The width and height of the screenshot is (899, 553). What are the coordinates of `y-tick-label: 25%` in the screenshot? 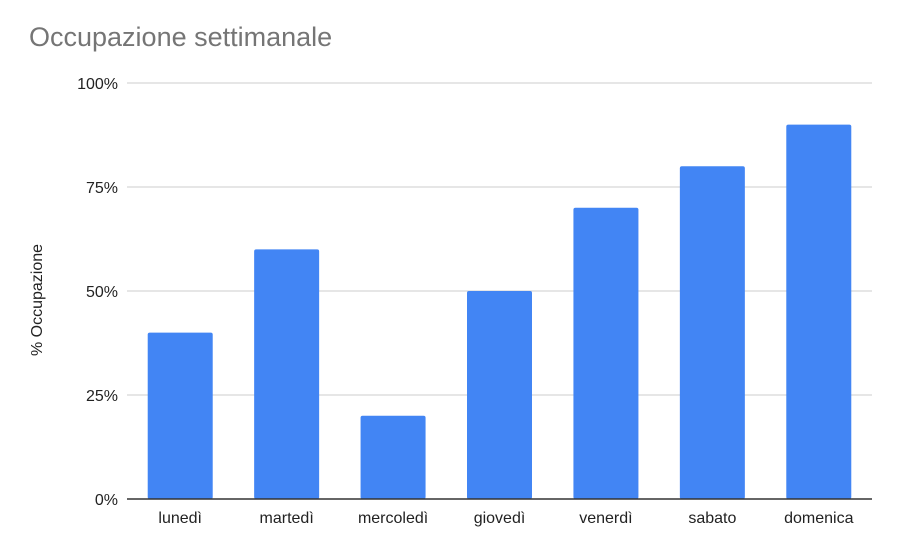 It's located at (102, 396).